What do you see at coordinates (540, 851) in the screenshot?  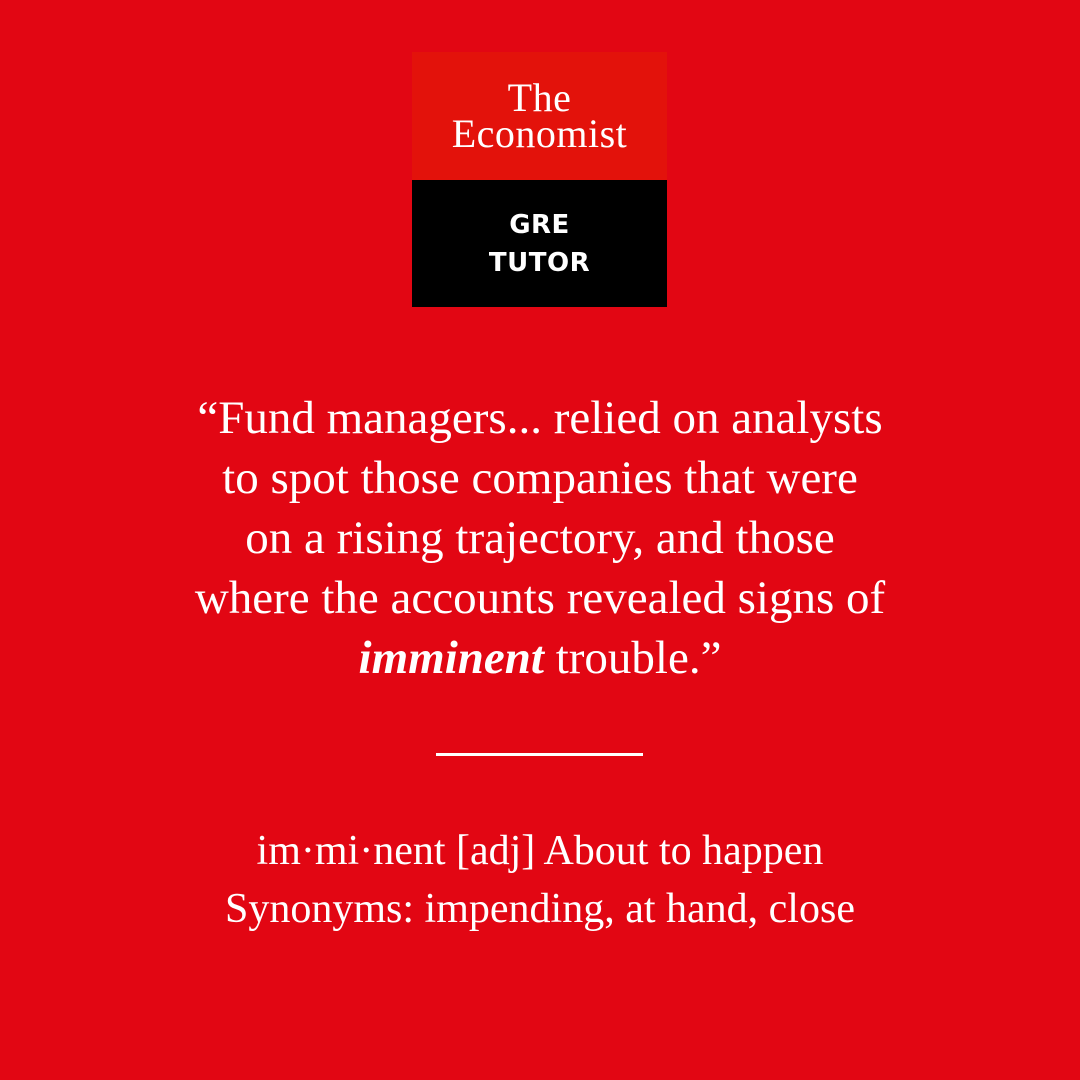 I see `definition-line: im·mi·nent [adj] About to happen` at bounding box center [540, 851].